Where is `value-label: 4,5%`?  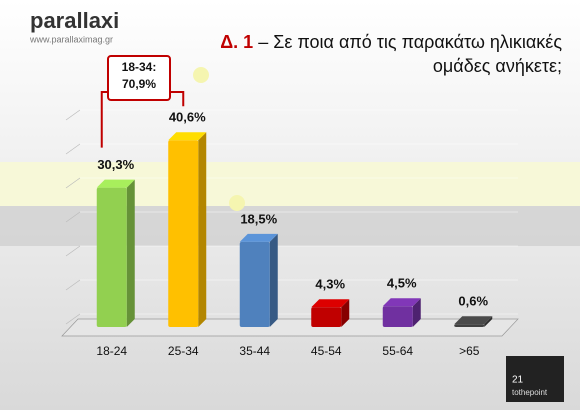 value-label: 4,5% is located at coordinates (402, 283).